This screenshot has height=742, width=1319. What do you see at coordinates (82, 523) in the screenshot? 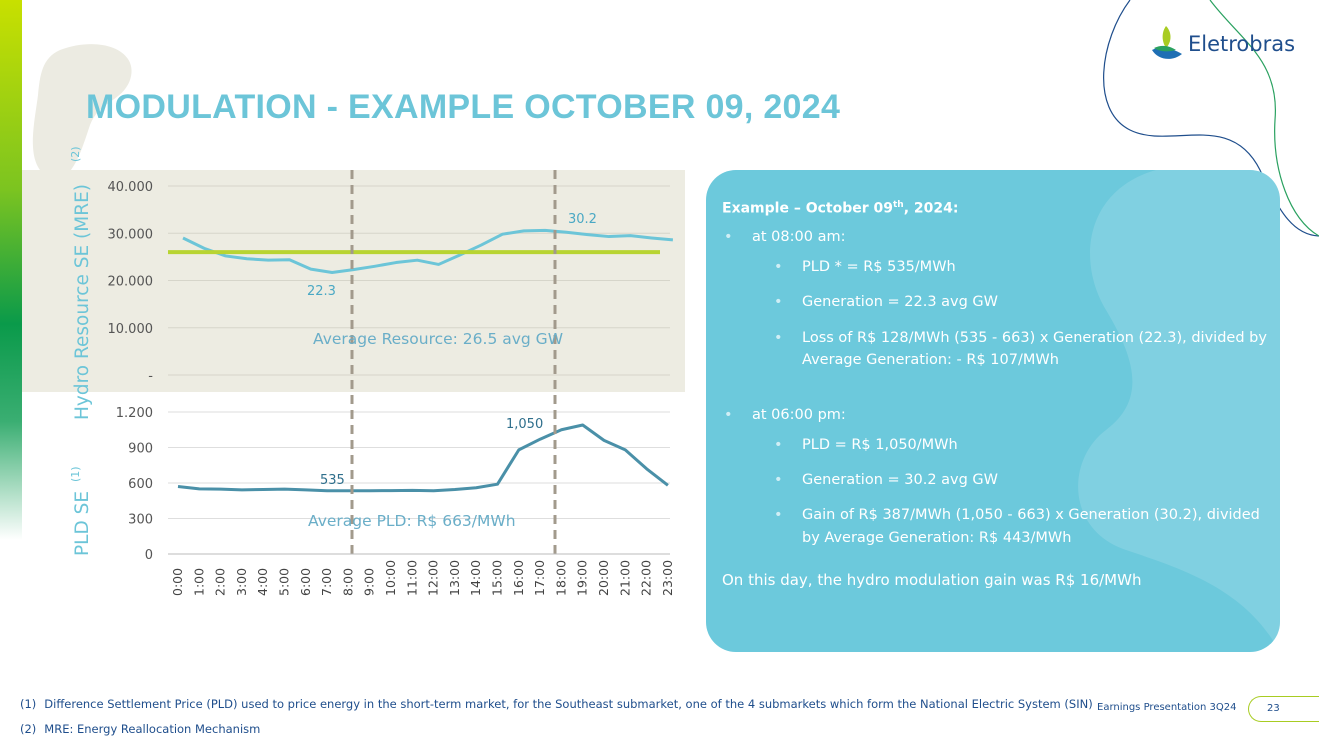
I see `bottom-y-axis-label: PLD SE` at bounding box center [82, 523].